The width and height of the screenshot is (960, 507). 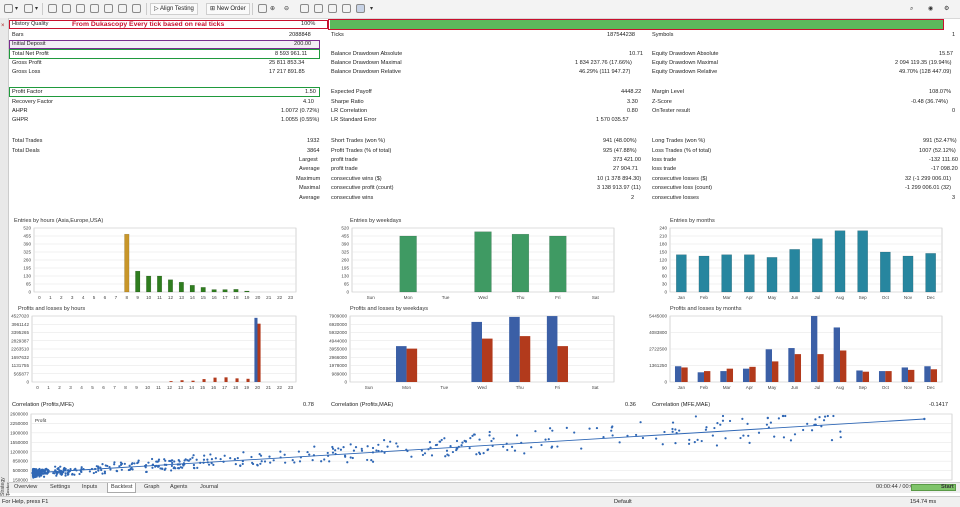 I want to click on c1-y-tick: 260, so click(x=27, y=260).